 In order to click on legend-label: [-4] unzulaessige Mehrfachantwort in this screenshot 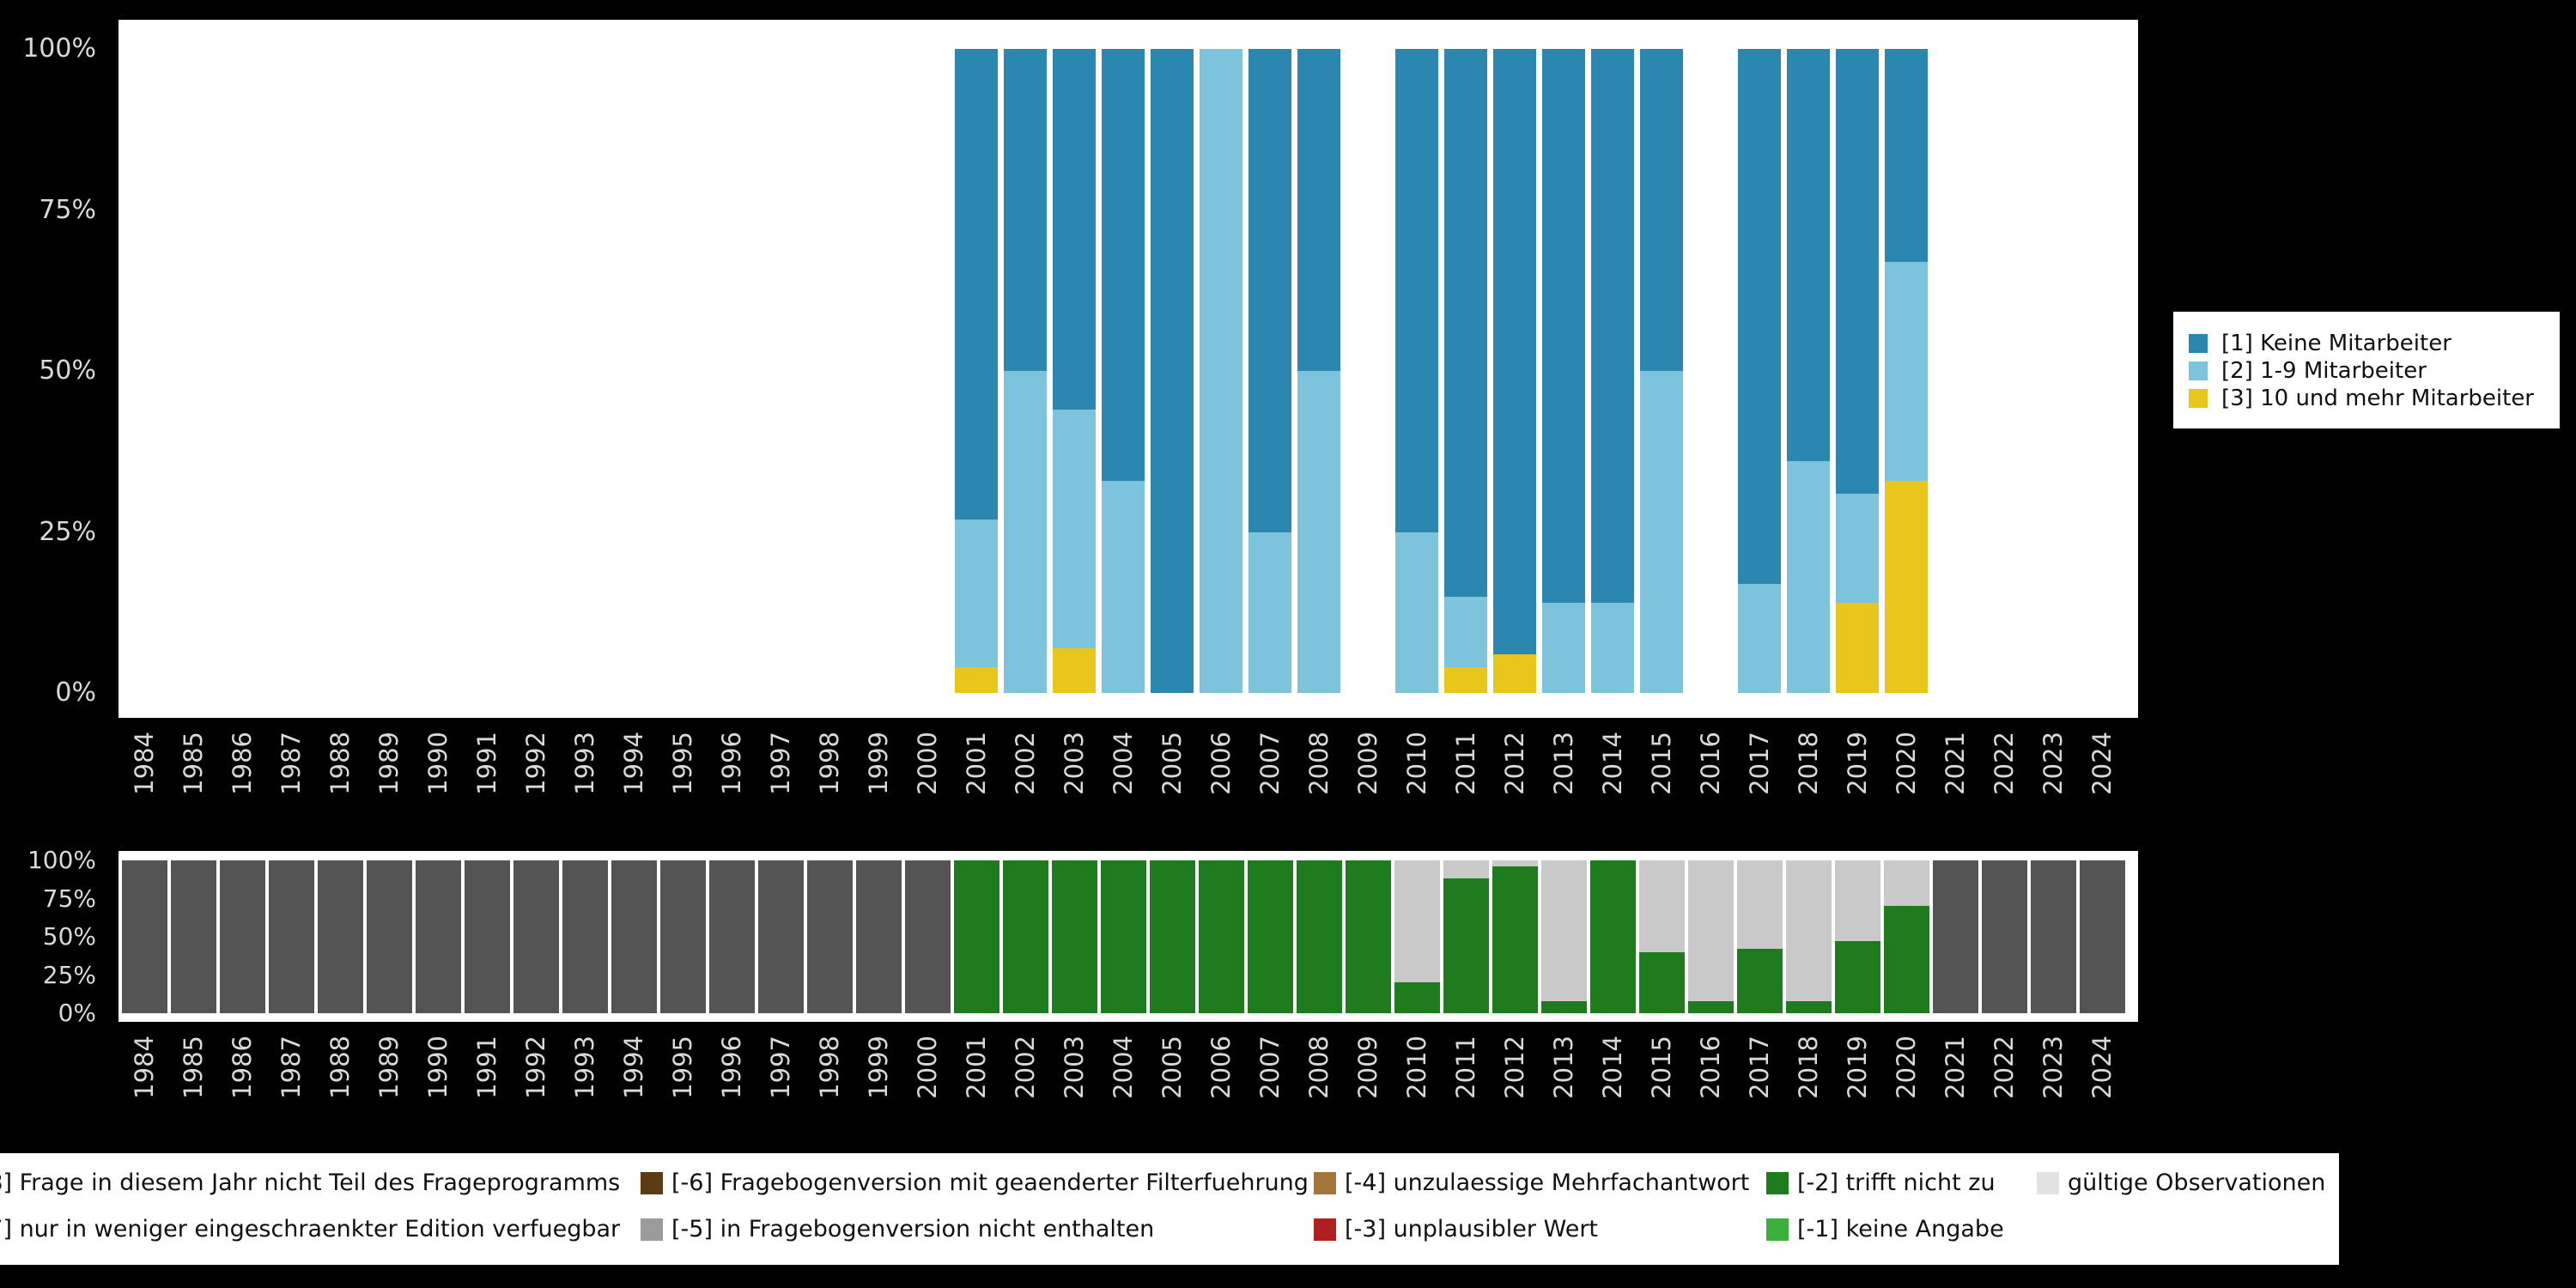, I will do `click(1547, 1183)`.